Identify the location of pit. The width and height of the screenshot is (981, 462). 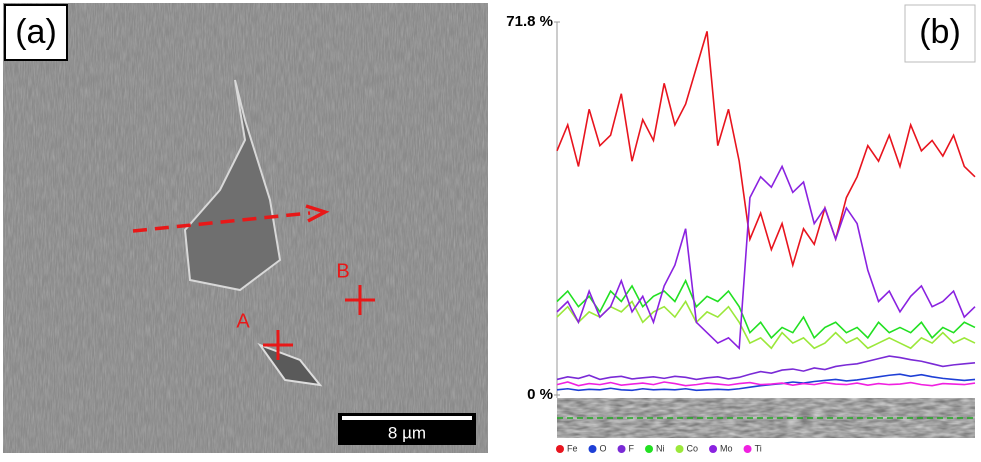
(290, 364).